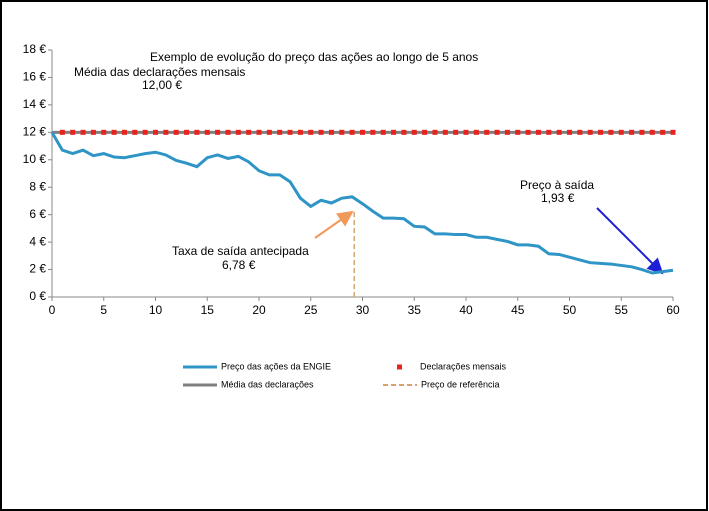 The width and height of the screenshot is (709, 511). I want to click on legend-label: Média das declarações, so click(267, 384).